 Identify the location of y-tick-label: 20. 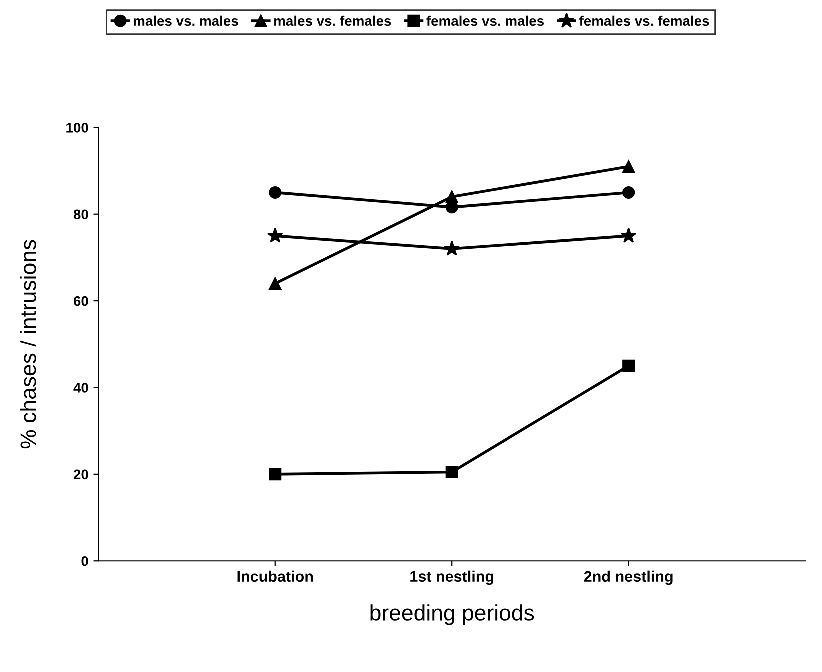
(81, 475).